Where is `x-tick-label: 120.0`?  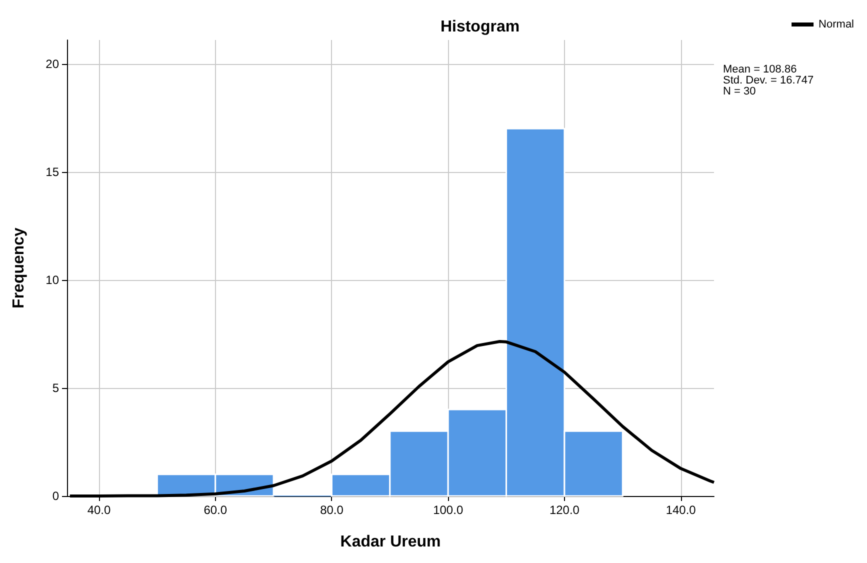 x-tick-label: 120.0 is located at coordinates (564, 510).